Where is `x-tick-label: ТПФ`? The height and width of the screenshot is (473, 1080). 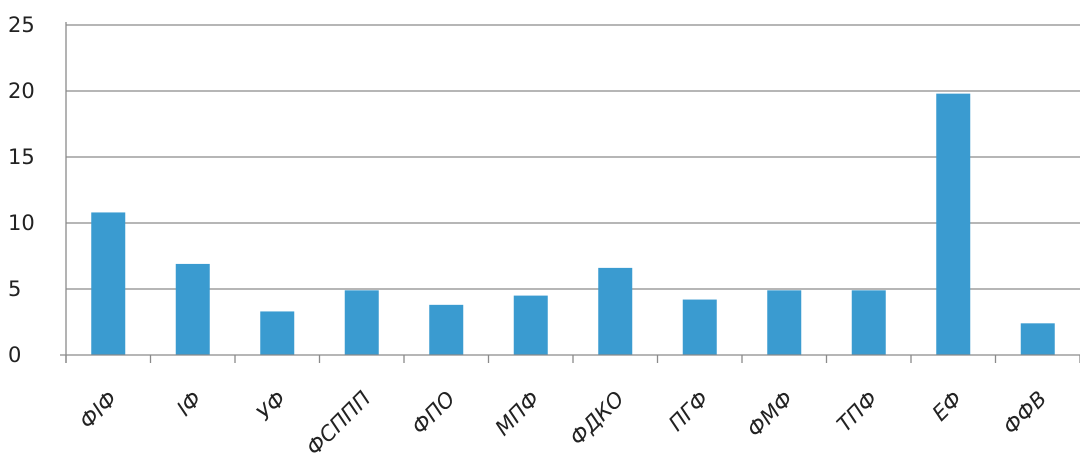
x-tick-label: ТПФ is located at coordinates (857, 412).